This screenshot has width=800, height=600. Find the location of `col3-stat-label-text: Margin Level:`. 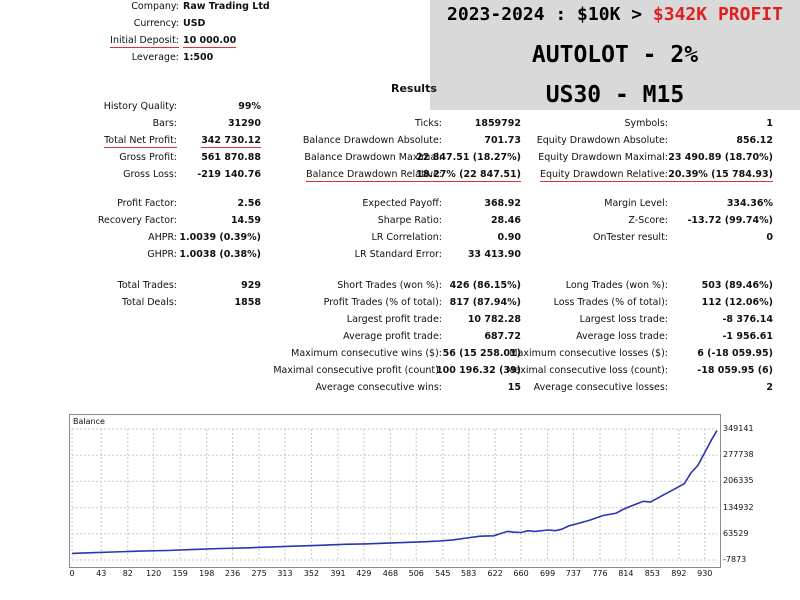

col3-stat-label-text: Margin Level: is located at coordinates (636, 203).